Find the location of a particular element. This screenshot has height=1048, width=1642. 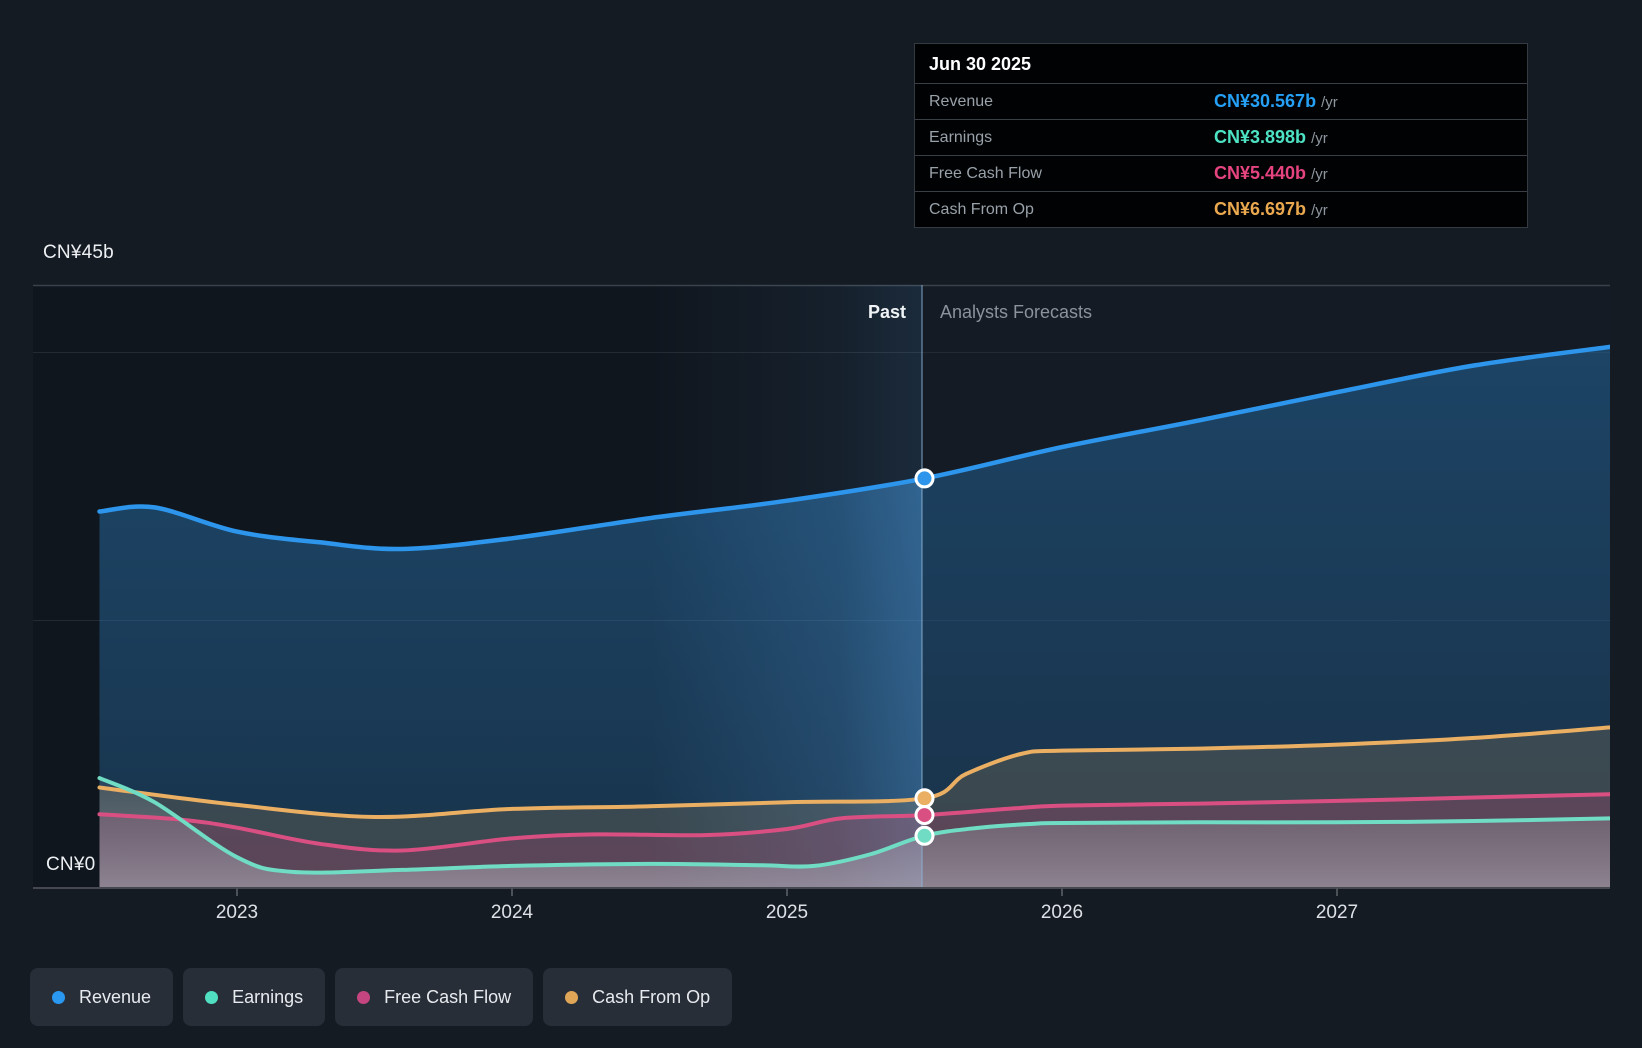

x-tick-label-2027: 2027 is located at coordinates (1337, 912).